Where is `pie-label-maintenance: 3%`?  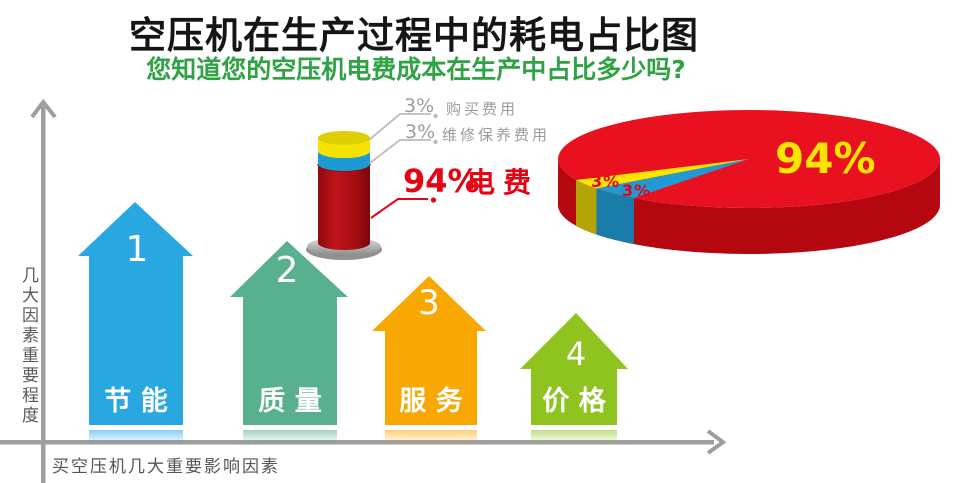 pie-label-maintenance: 3% is located at coordinates (637, 190).